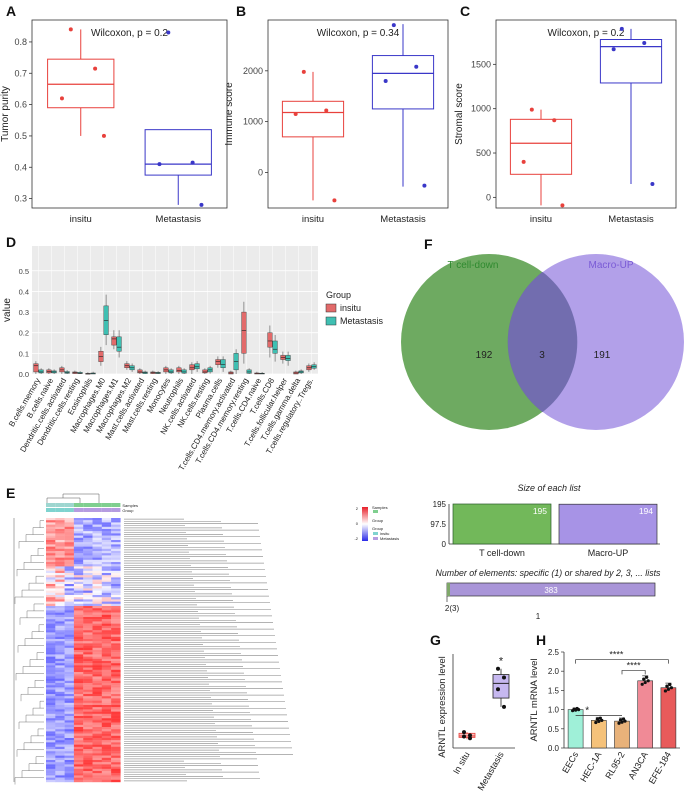 This screenshot has width=685, height=795. Describe the element at coordinates (270, 340) in the screenshot. I see `box` at that location.